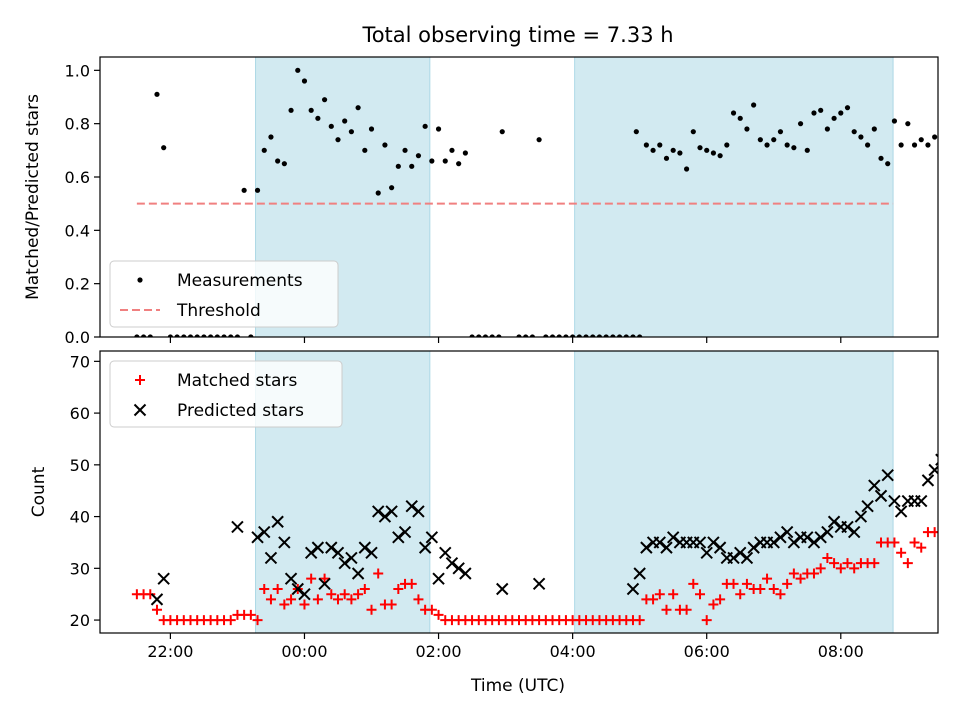  What do you see at coordinates (734, 492) in the screenshot?
I see `observing-window` at bounding box center [734, 492].